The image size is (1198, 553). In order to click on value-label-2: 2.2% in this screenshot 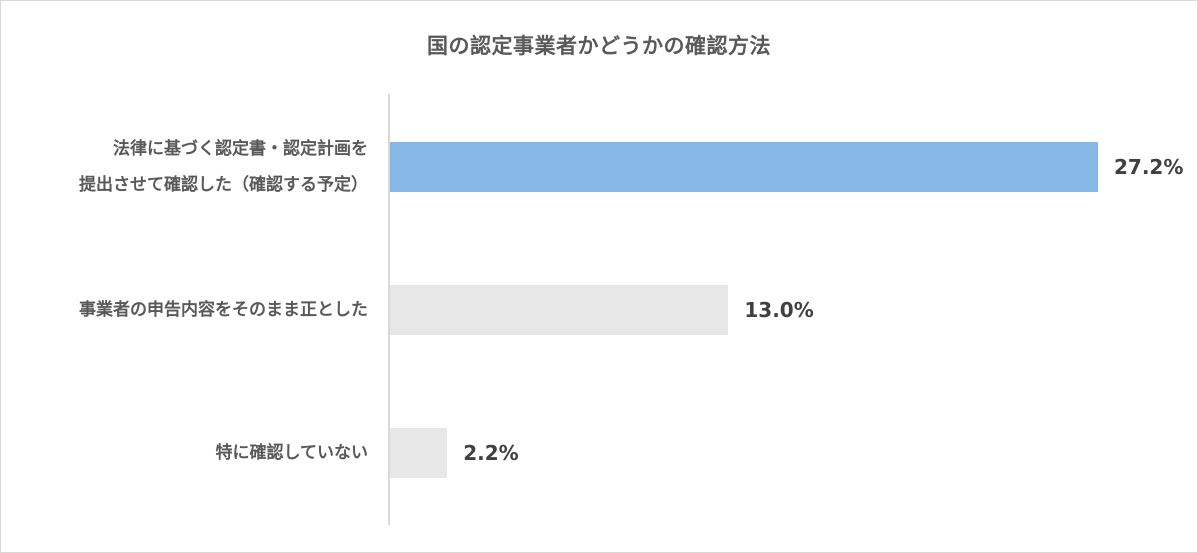, I will do `click(491, 453)`.